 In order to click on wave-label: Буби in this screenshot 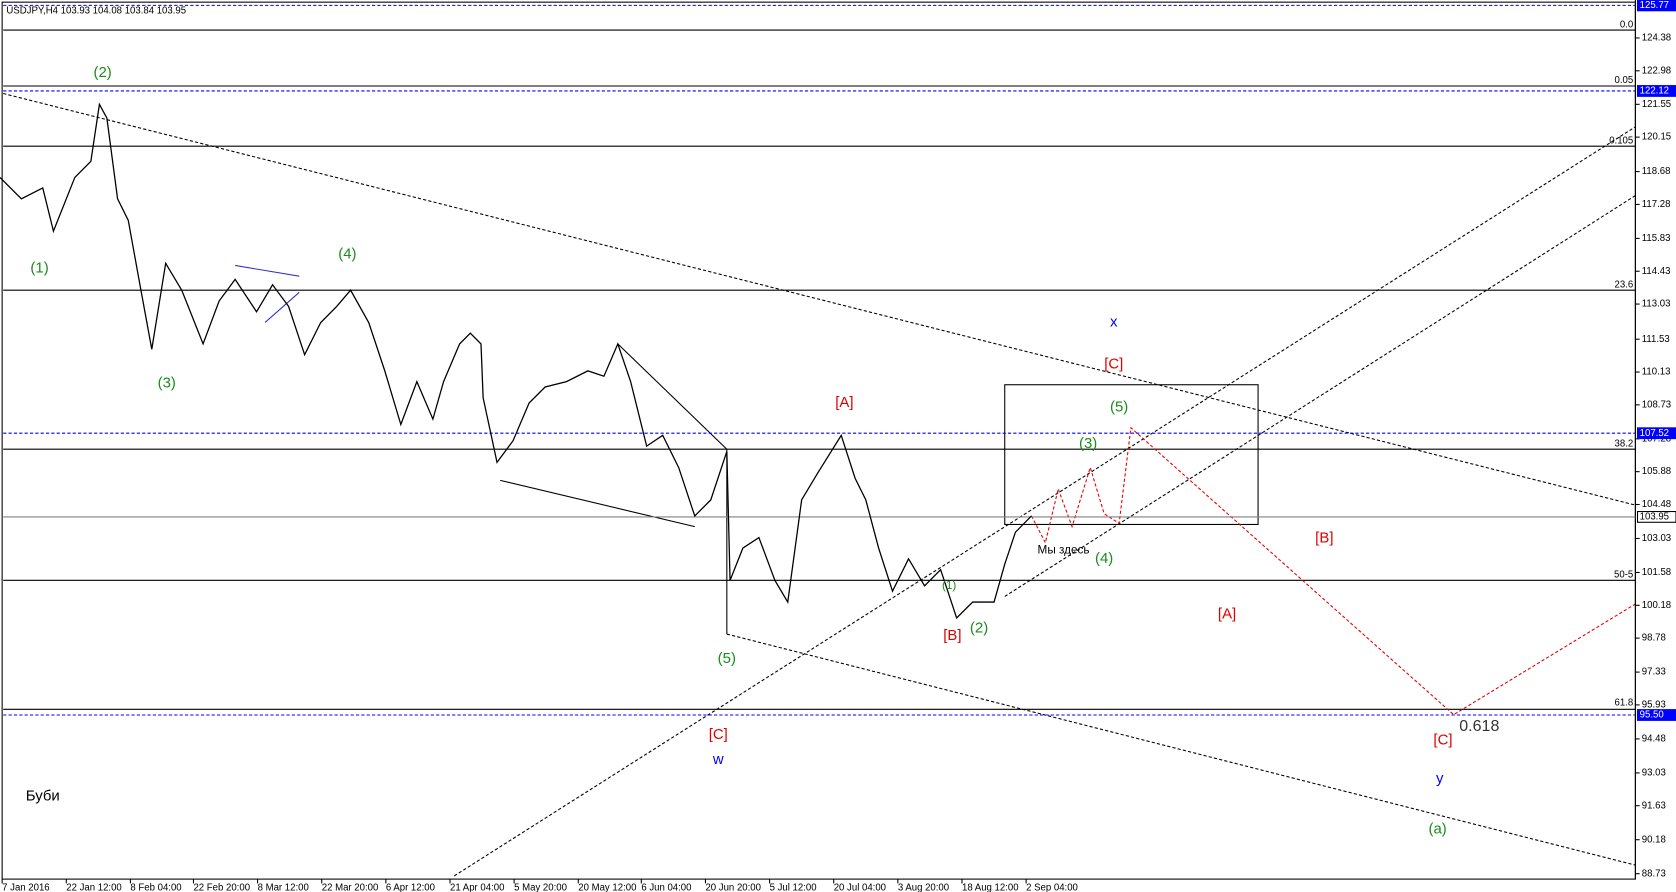, I will do `click(43, 795)`.